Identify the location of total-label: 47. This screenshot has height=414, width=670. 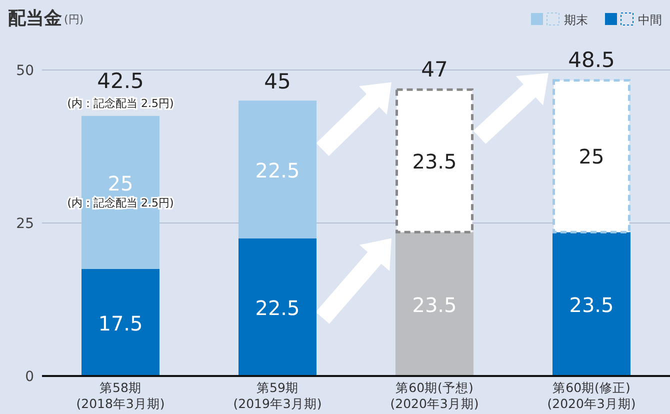
(434, 69).